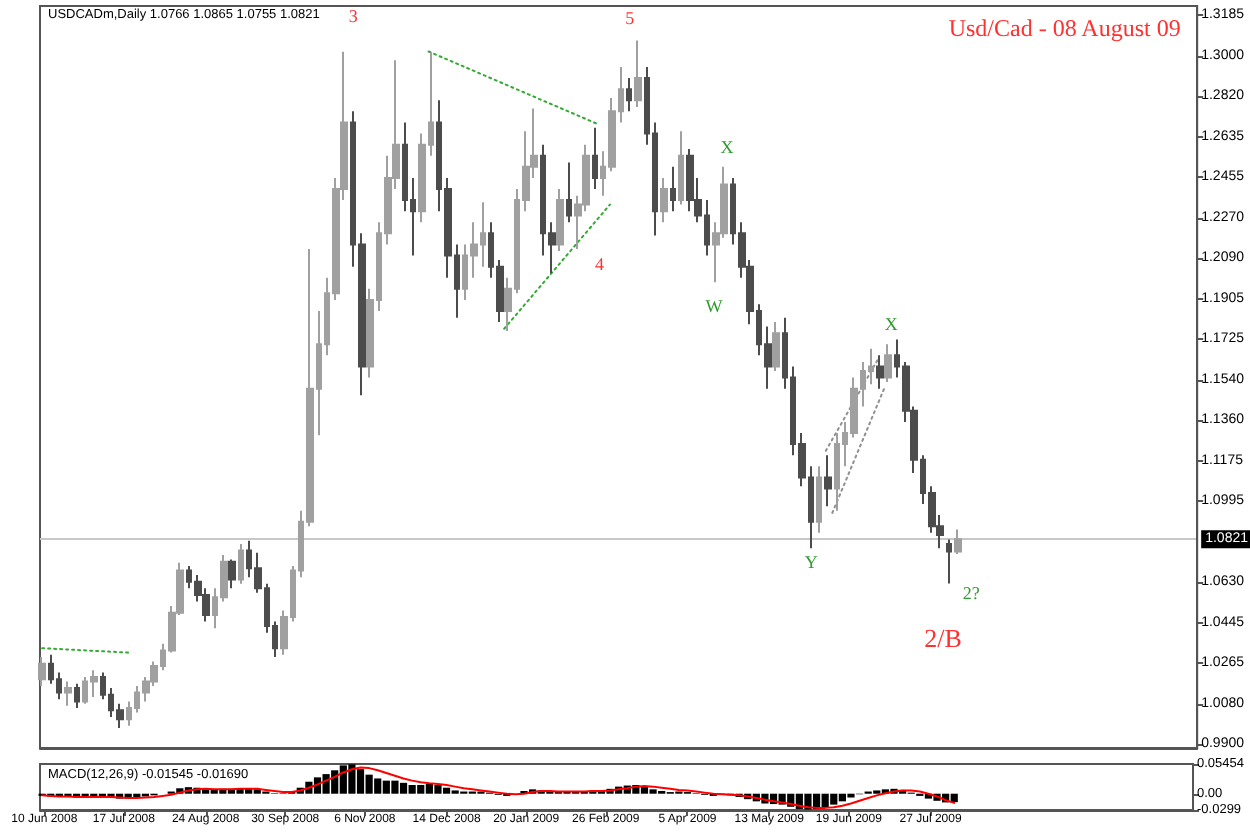 This screenshot has height=836, width=1250. I want to click on chart-subtitle: Usd/Cad - 08 August 09, so click(1064, 28).